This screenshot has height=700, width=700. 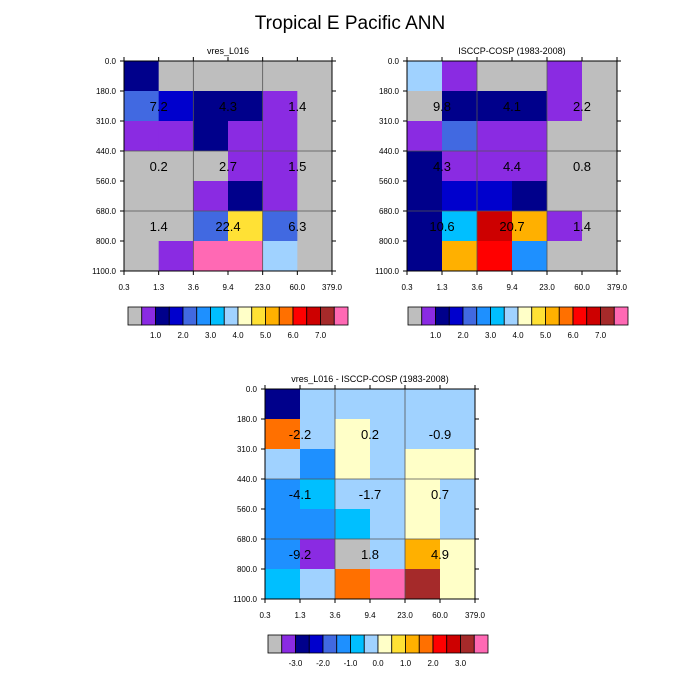 What do you see at coordinates (106, 121) in the screenshot?
I see `y-tick-label: 310.0` at bounding box center [106, 121].